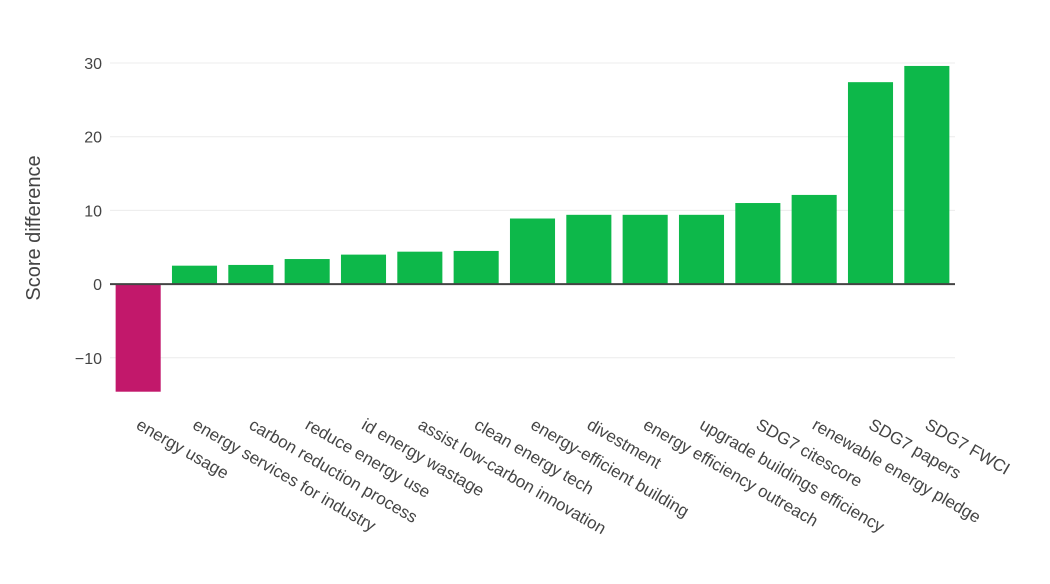  I want to click on y-tick-label: −10, so click(88, 359).